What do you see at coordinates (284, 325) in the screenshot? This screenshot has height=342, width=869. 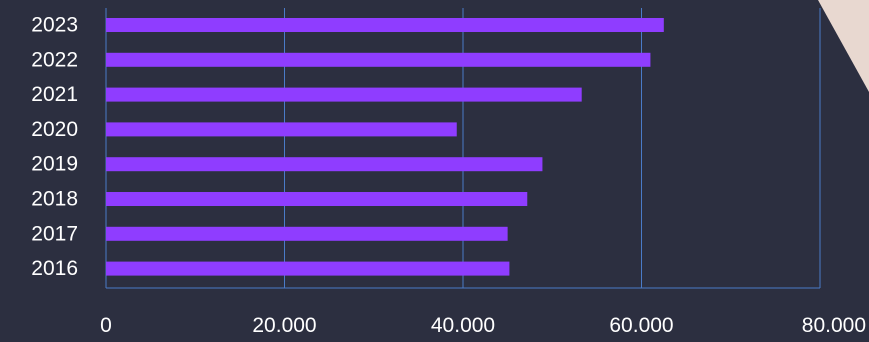 I see `x-tick-label: 20.000` at bounding box center [284, 325].